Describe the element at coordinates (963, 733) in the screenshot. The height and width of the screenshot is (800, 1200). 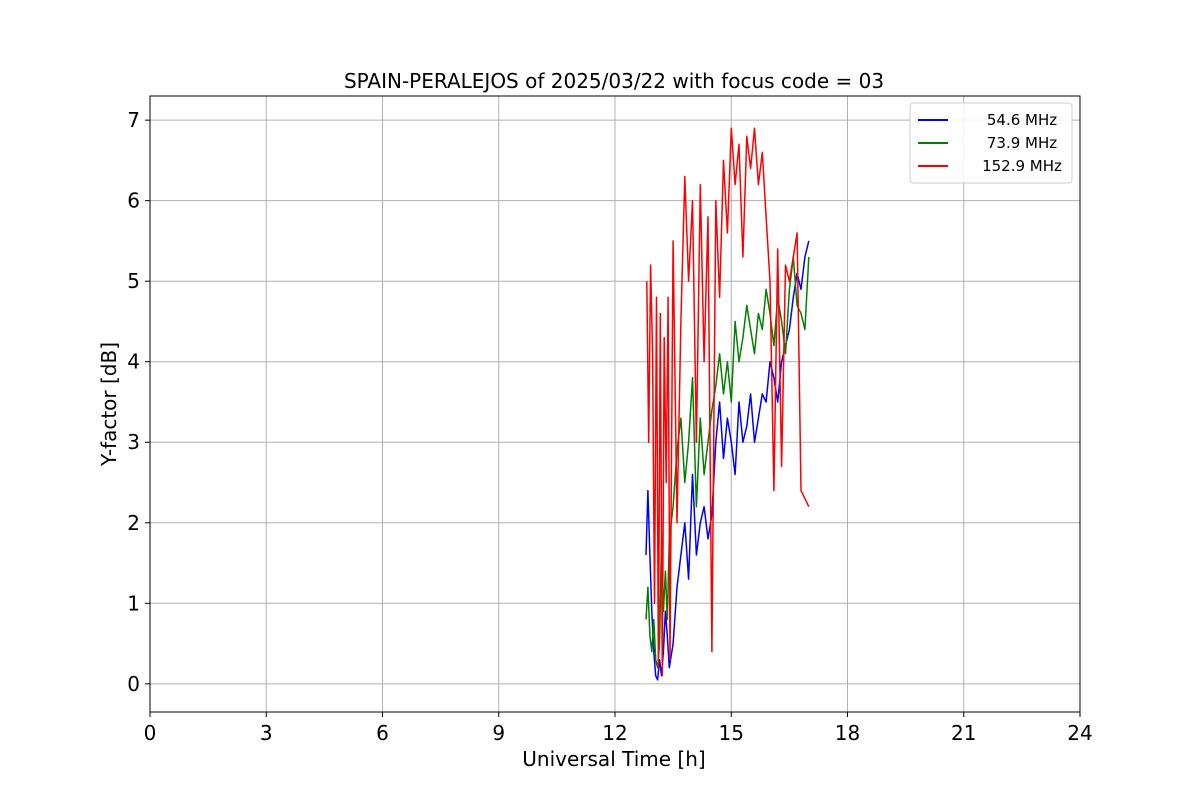
I see `x-tick-label: 21` at that location.